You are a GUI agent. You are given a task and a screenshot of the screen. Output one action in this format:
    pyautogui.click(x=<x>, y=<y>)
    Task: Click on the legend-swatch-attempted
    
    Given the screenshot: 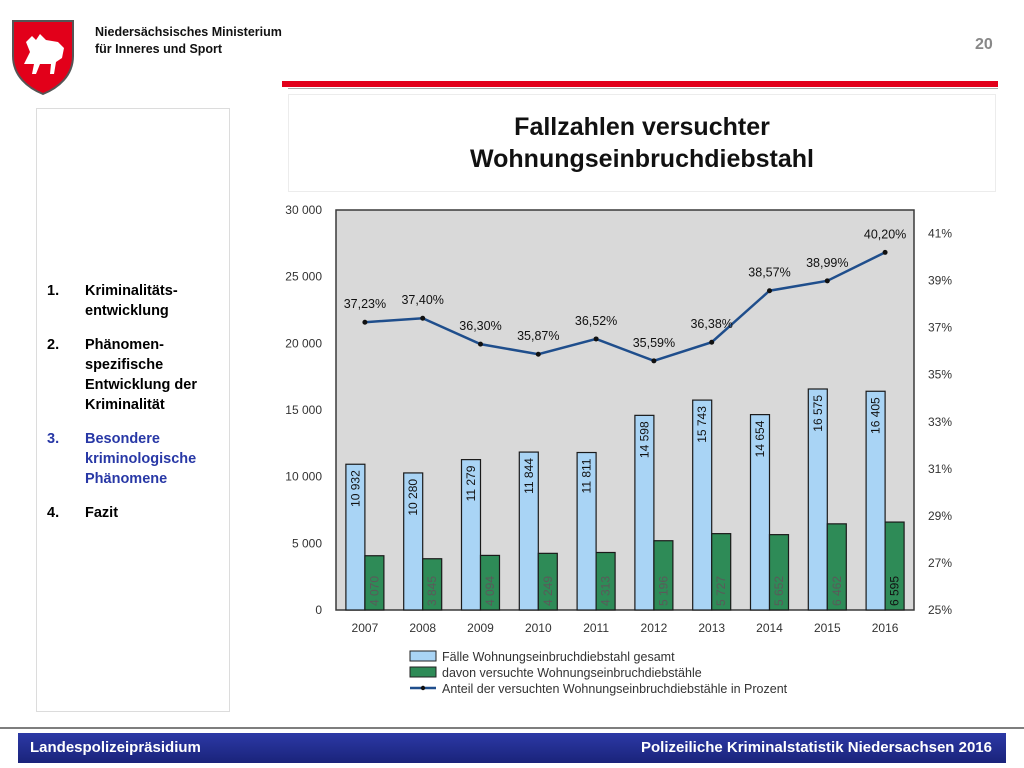 What is the action you would take?
    pyautogui.click(x=423, y=672)
    